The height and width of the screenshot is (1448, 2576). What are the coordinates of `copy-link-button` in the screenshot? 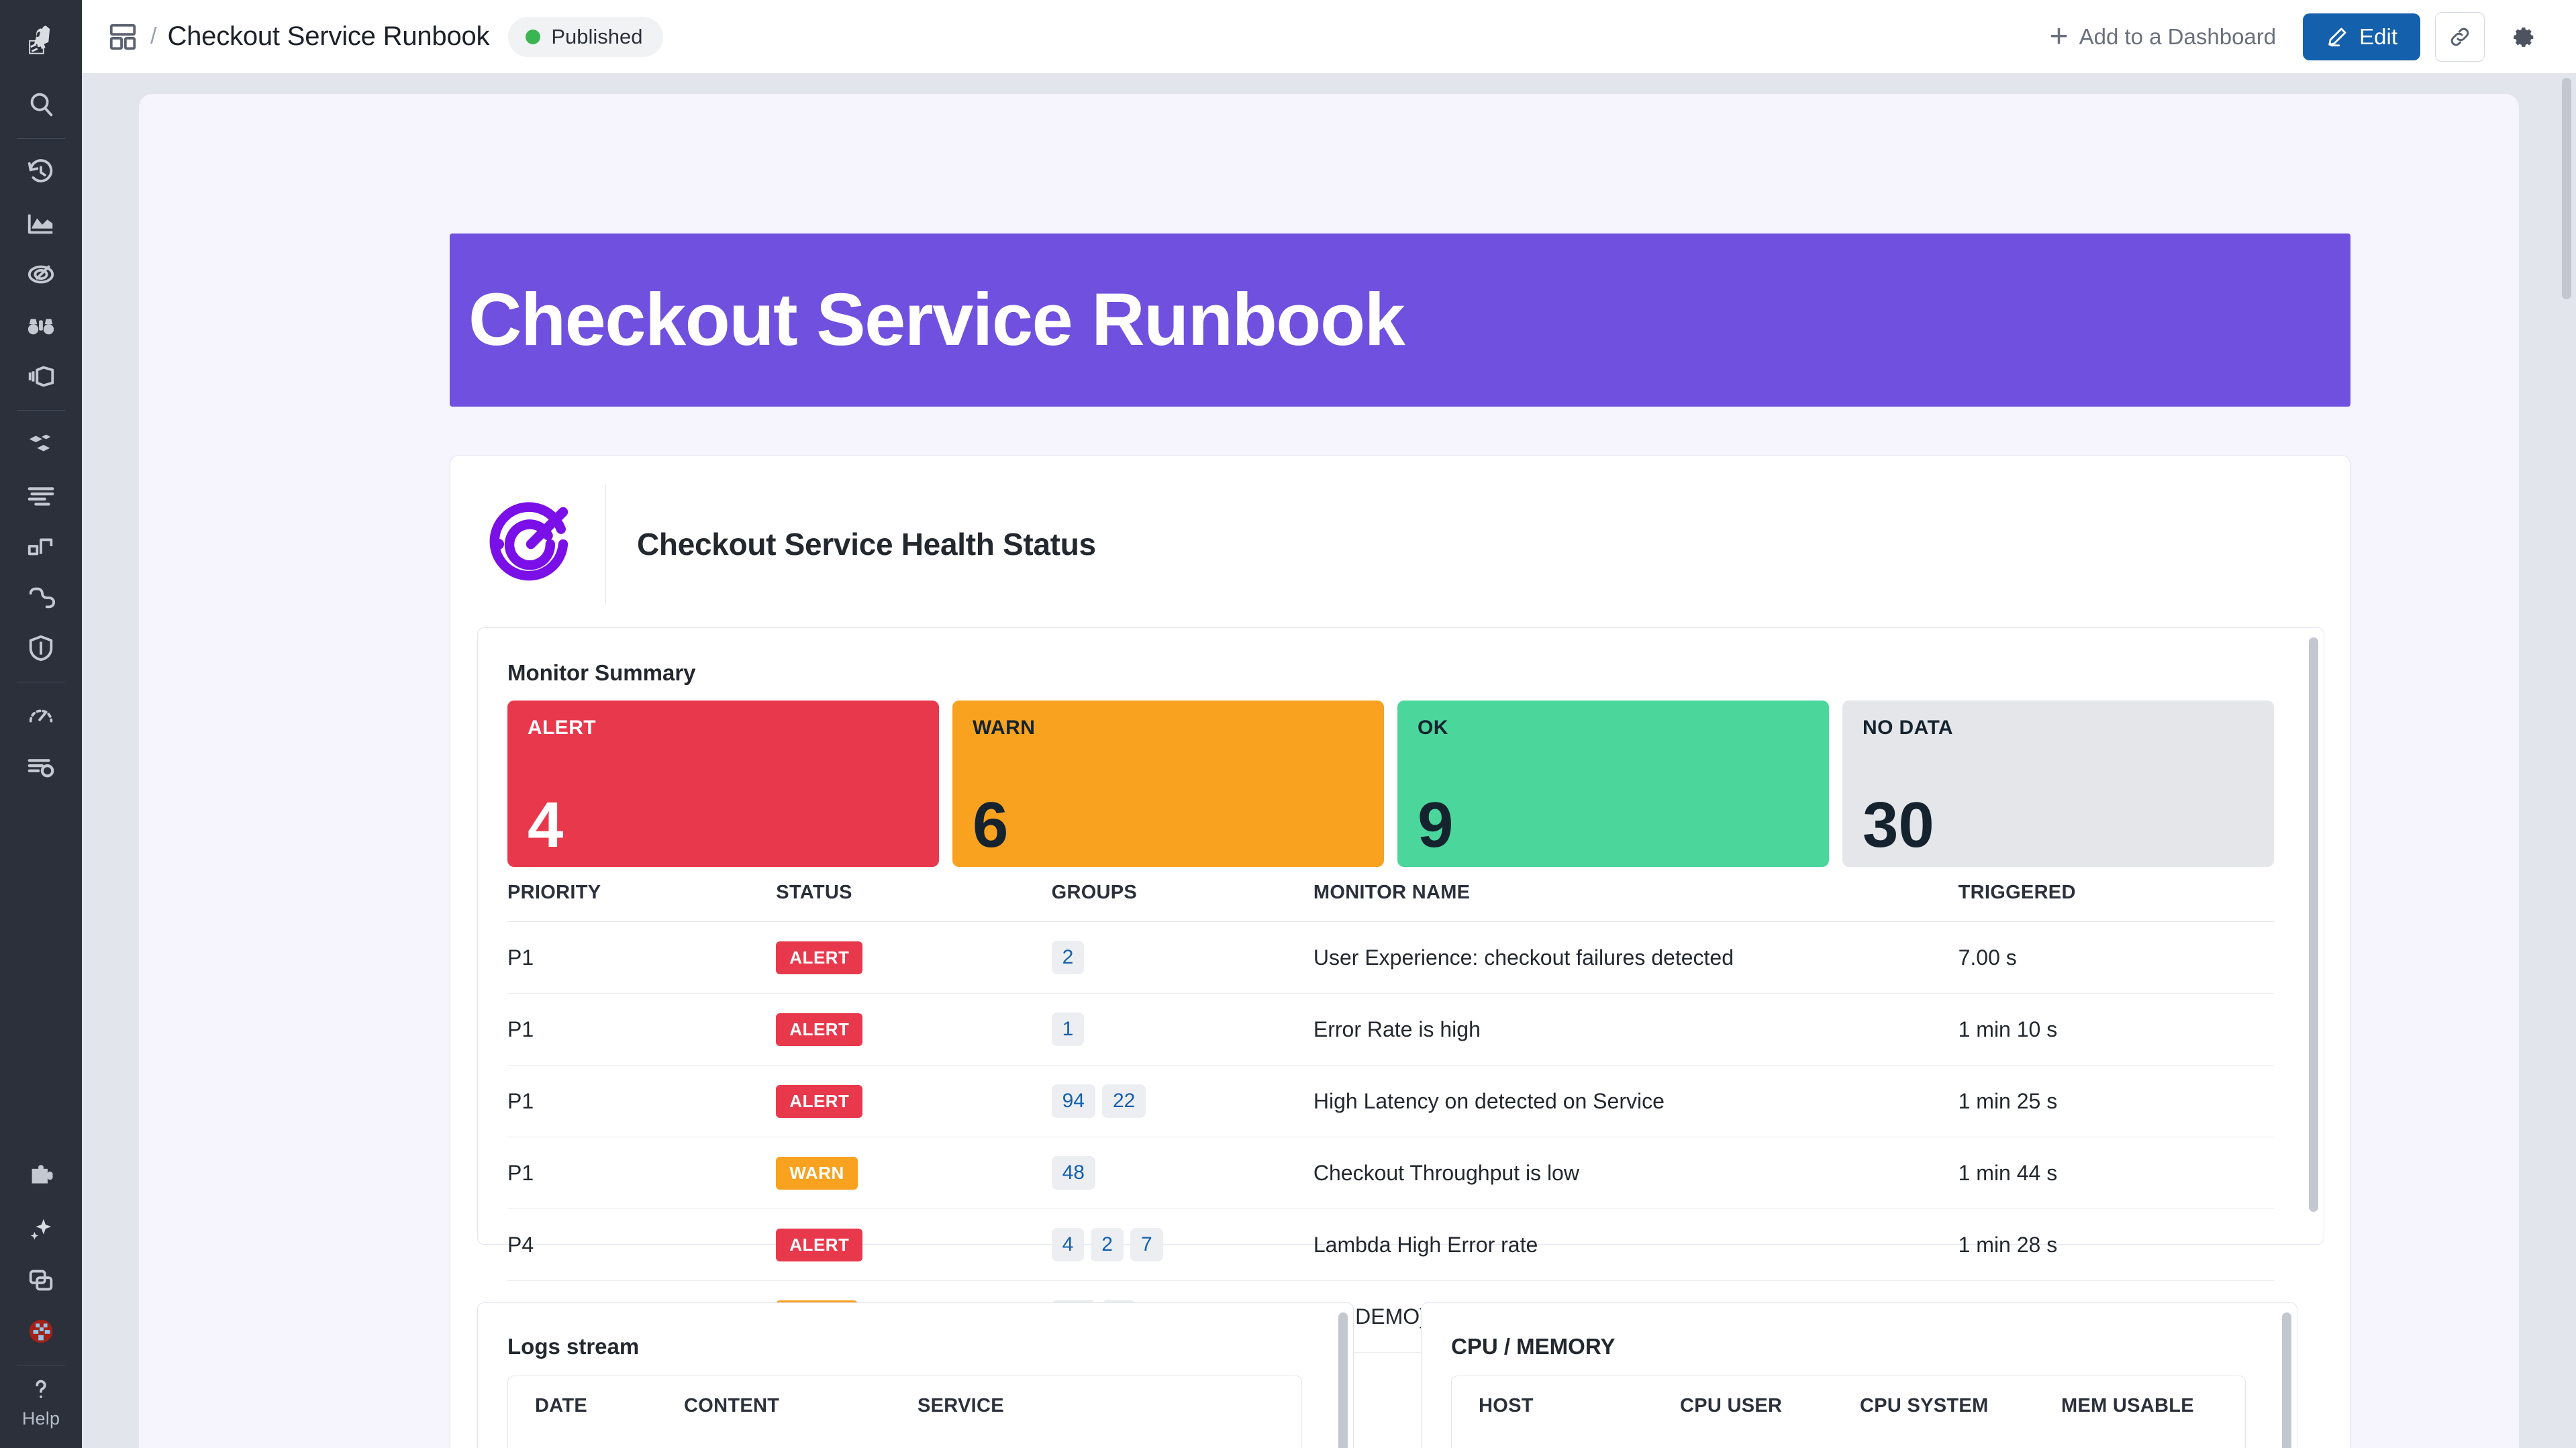 It's located at (2460, 36).